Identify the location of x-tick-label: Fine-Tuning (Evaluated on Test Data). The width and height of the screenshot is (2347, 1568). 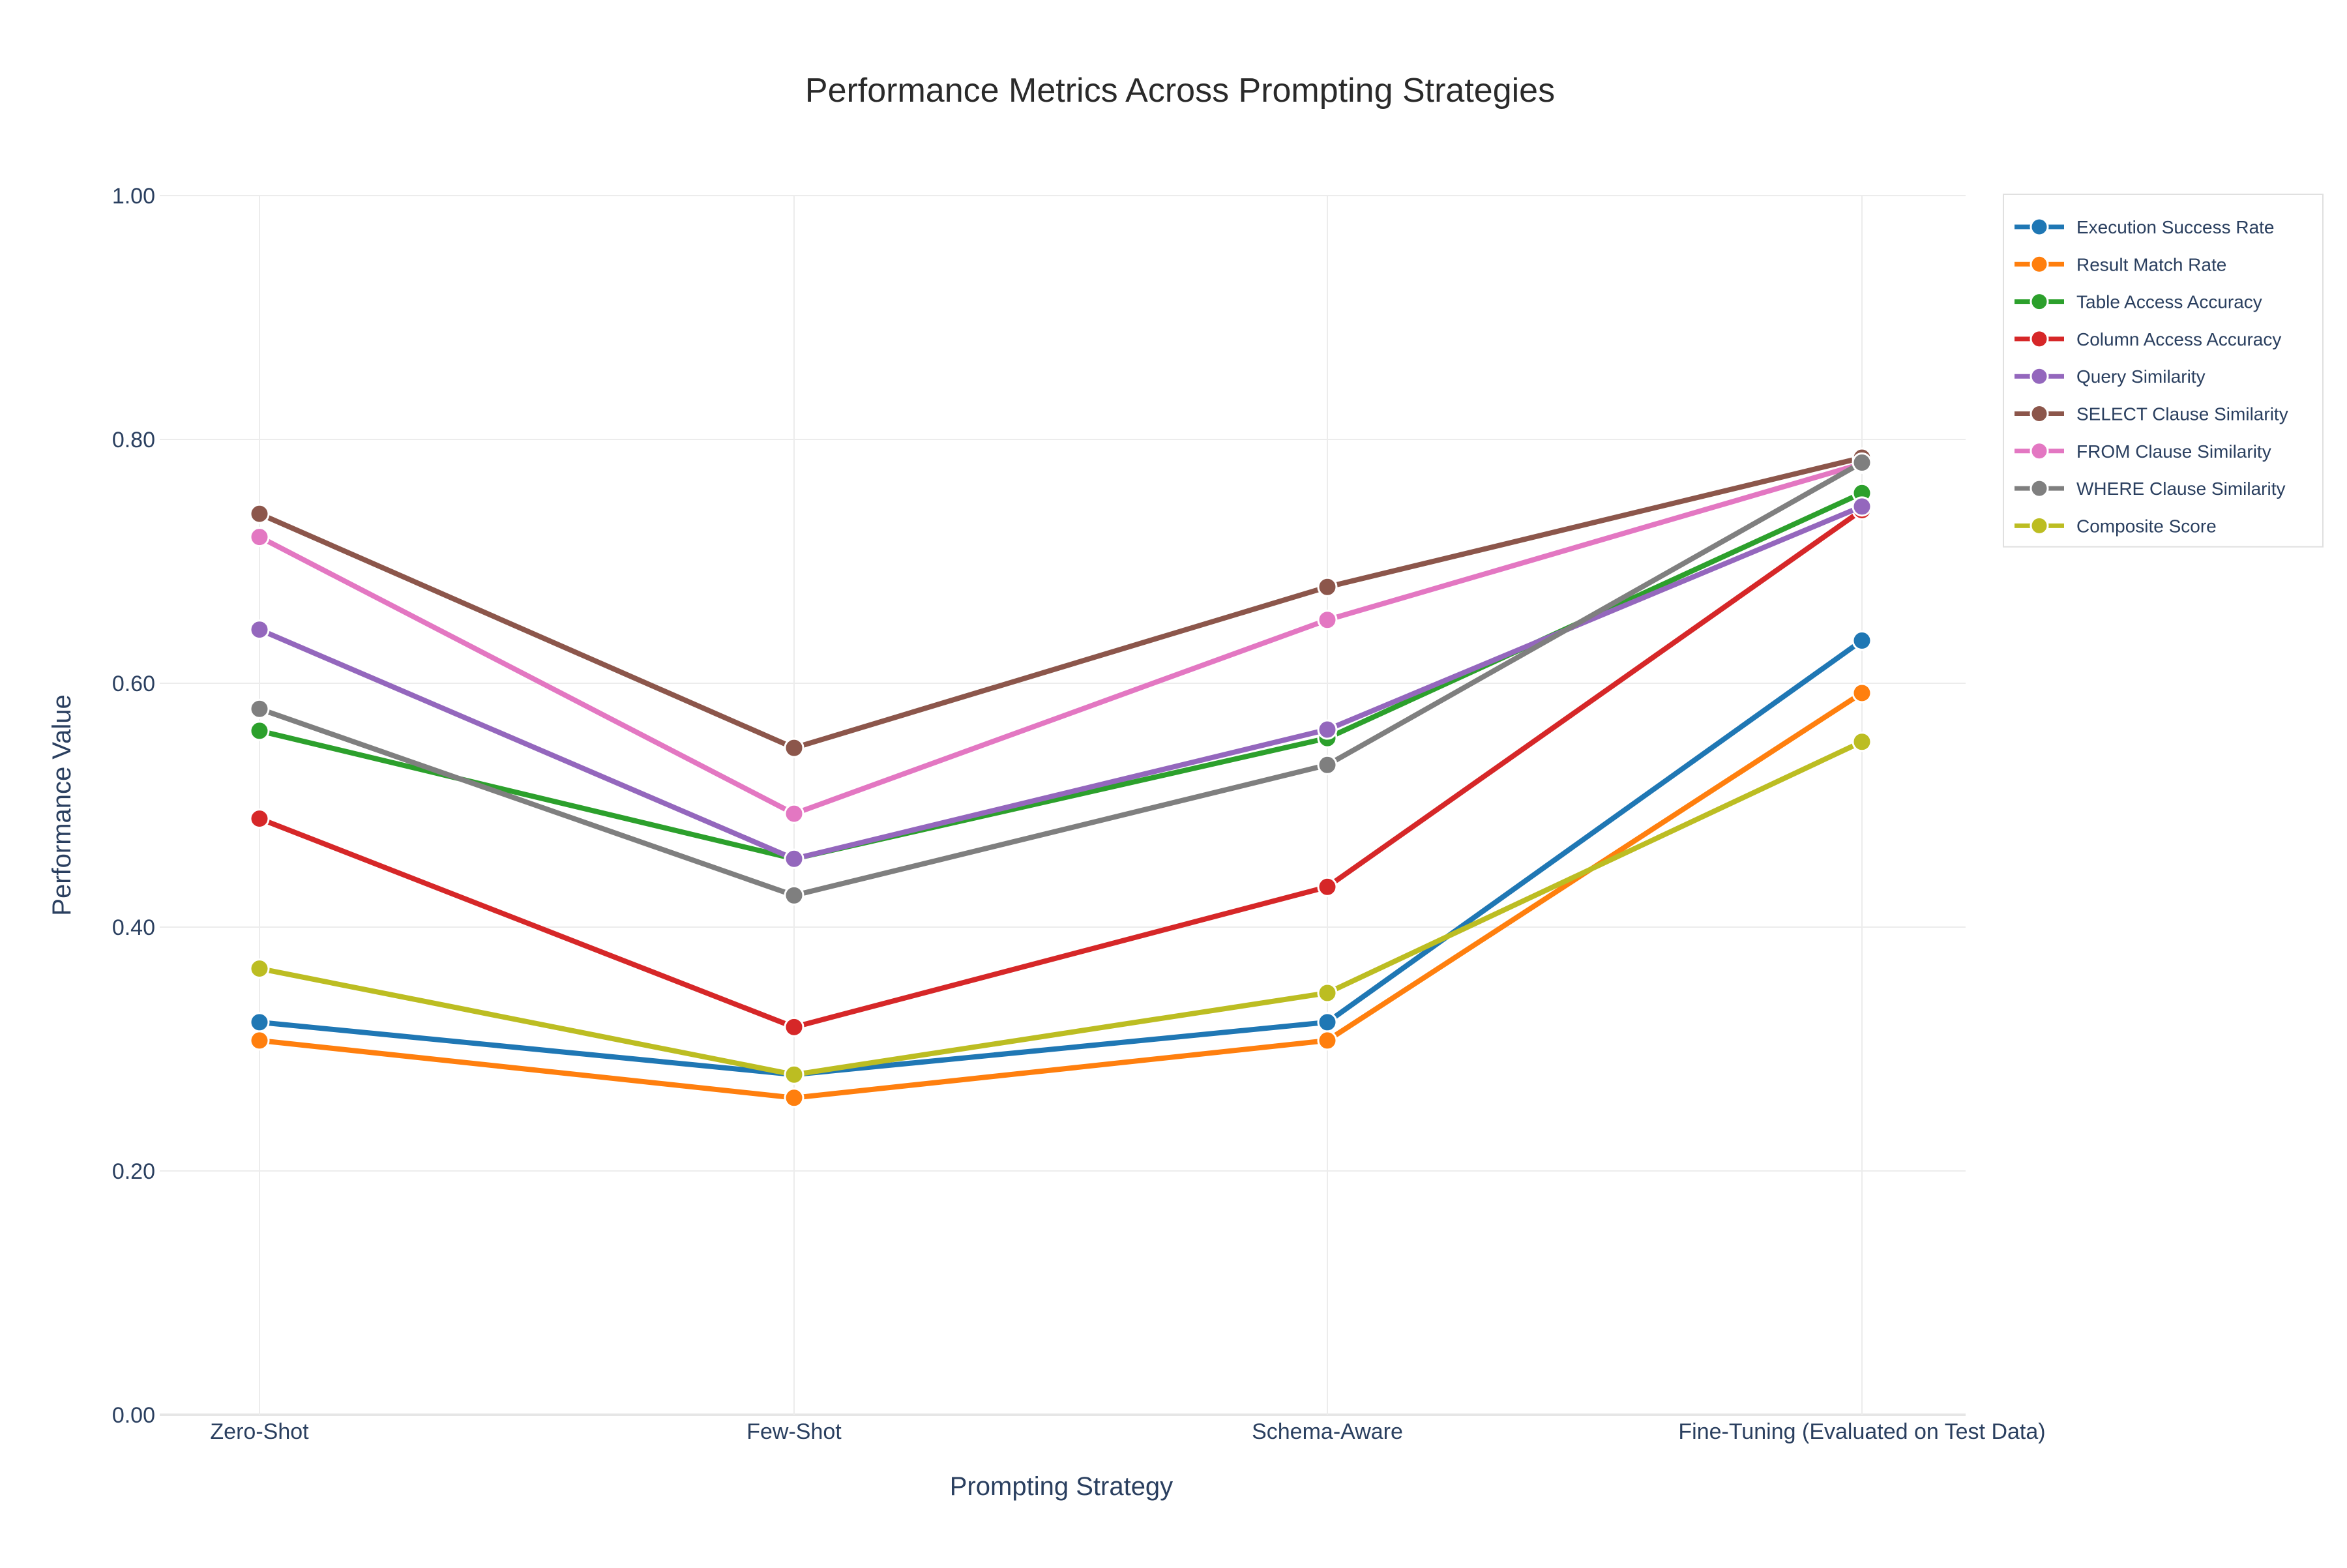
(1861, 1432).